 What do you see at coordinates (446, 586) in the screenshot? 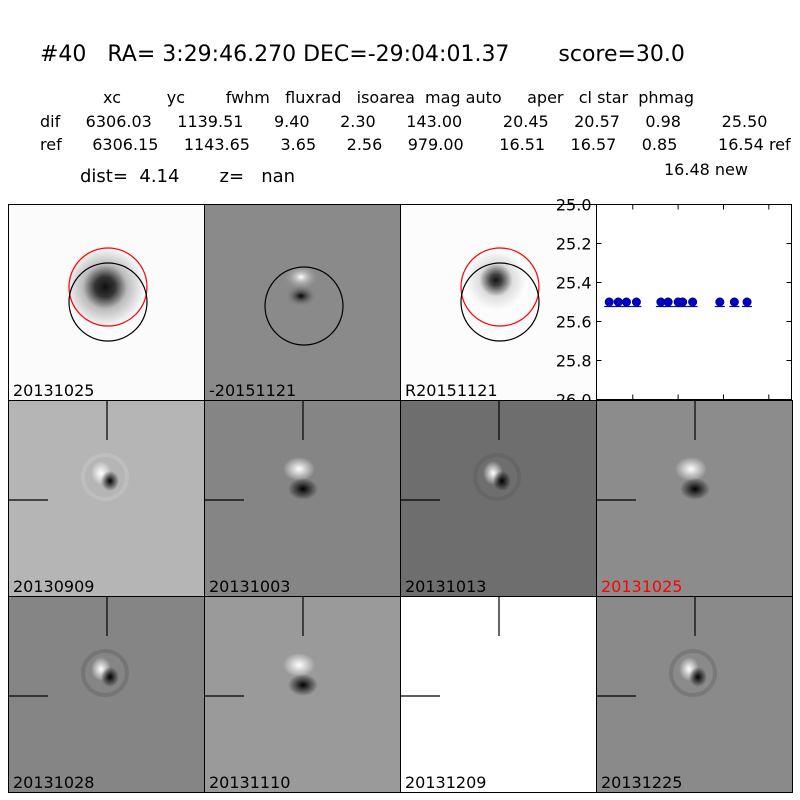
I see `panel-label: 20131013` at bounding box center [446, 586].